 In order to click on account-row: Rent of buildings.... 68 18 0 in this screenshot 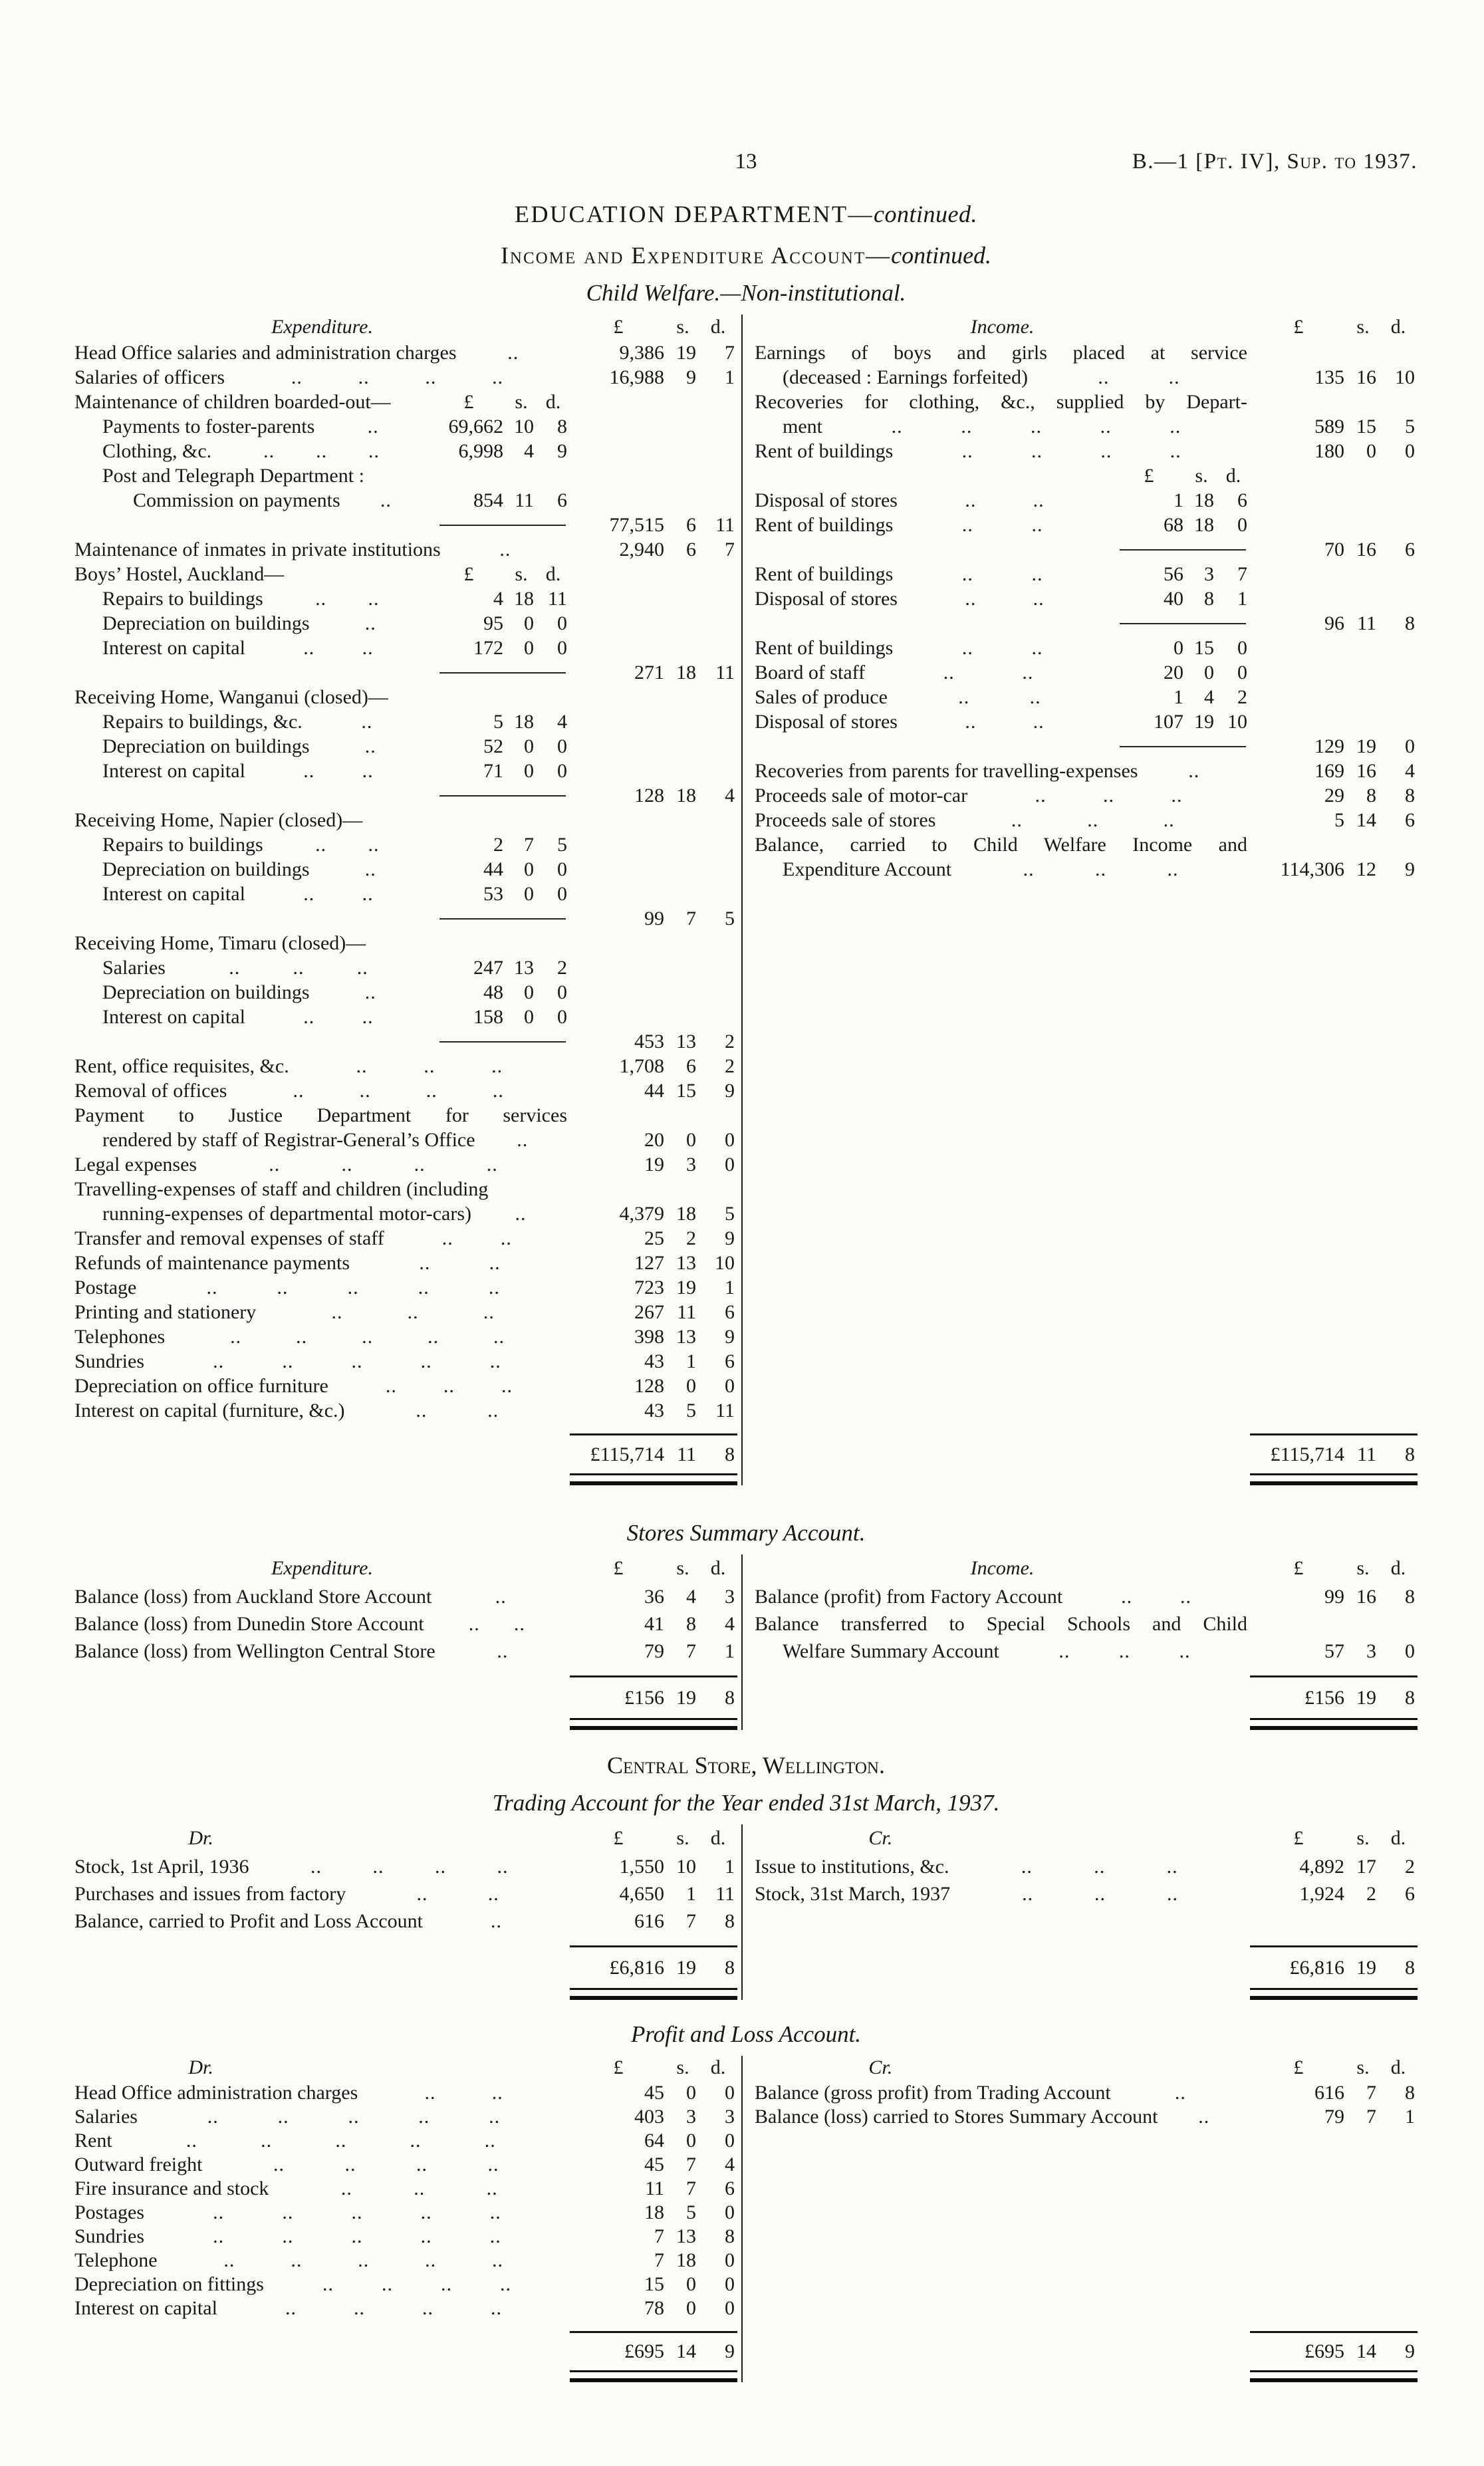, I will do `click(1086, 525)`.